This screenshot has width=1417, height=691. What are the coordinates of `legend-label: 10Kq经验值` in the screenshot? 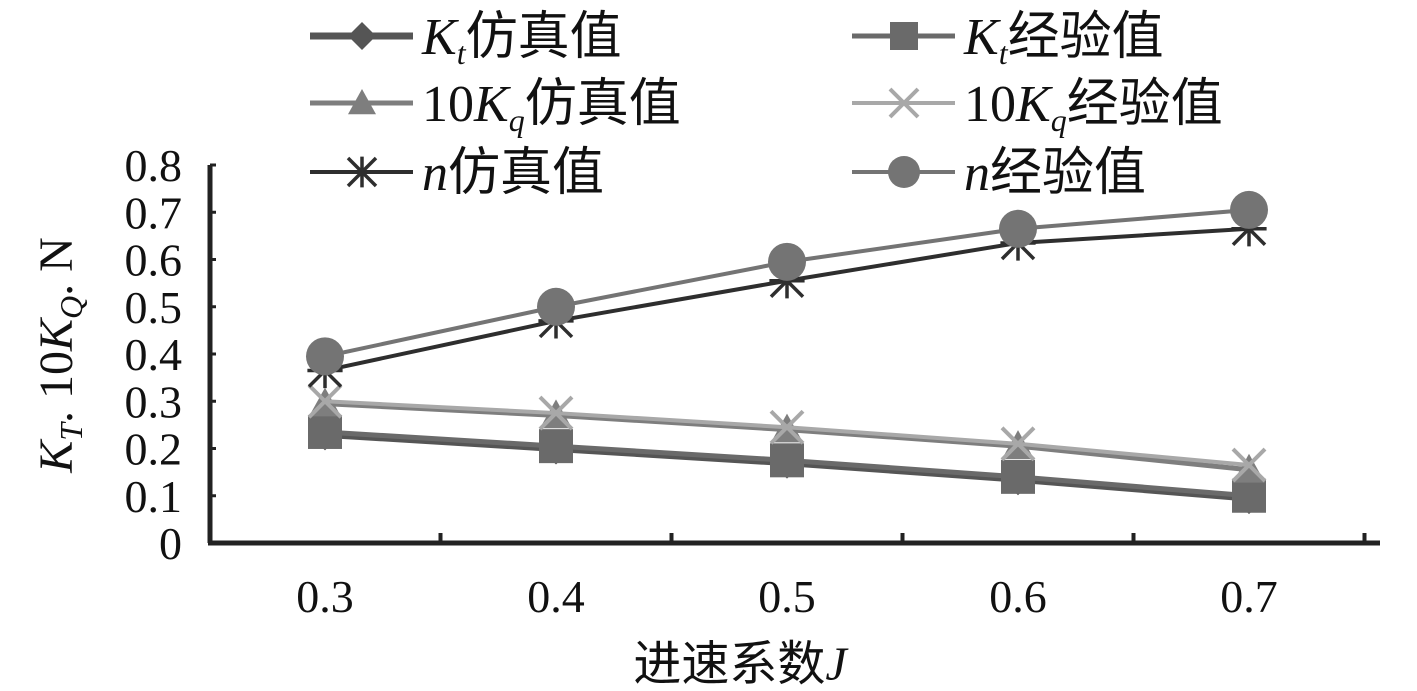 It's located at (1093, 107).